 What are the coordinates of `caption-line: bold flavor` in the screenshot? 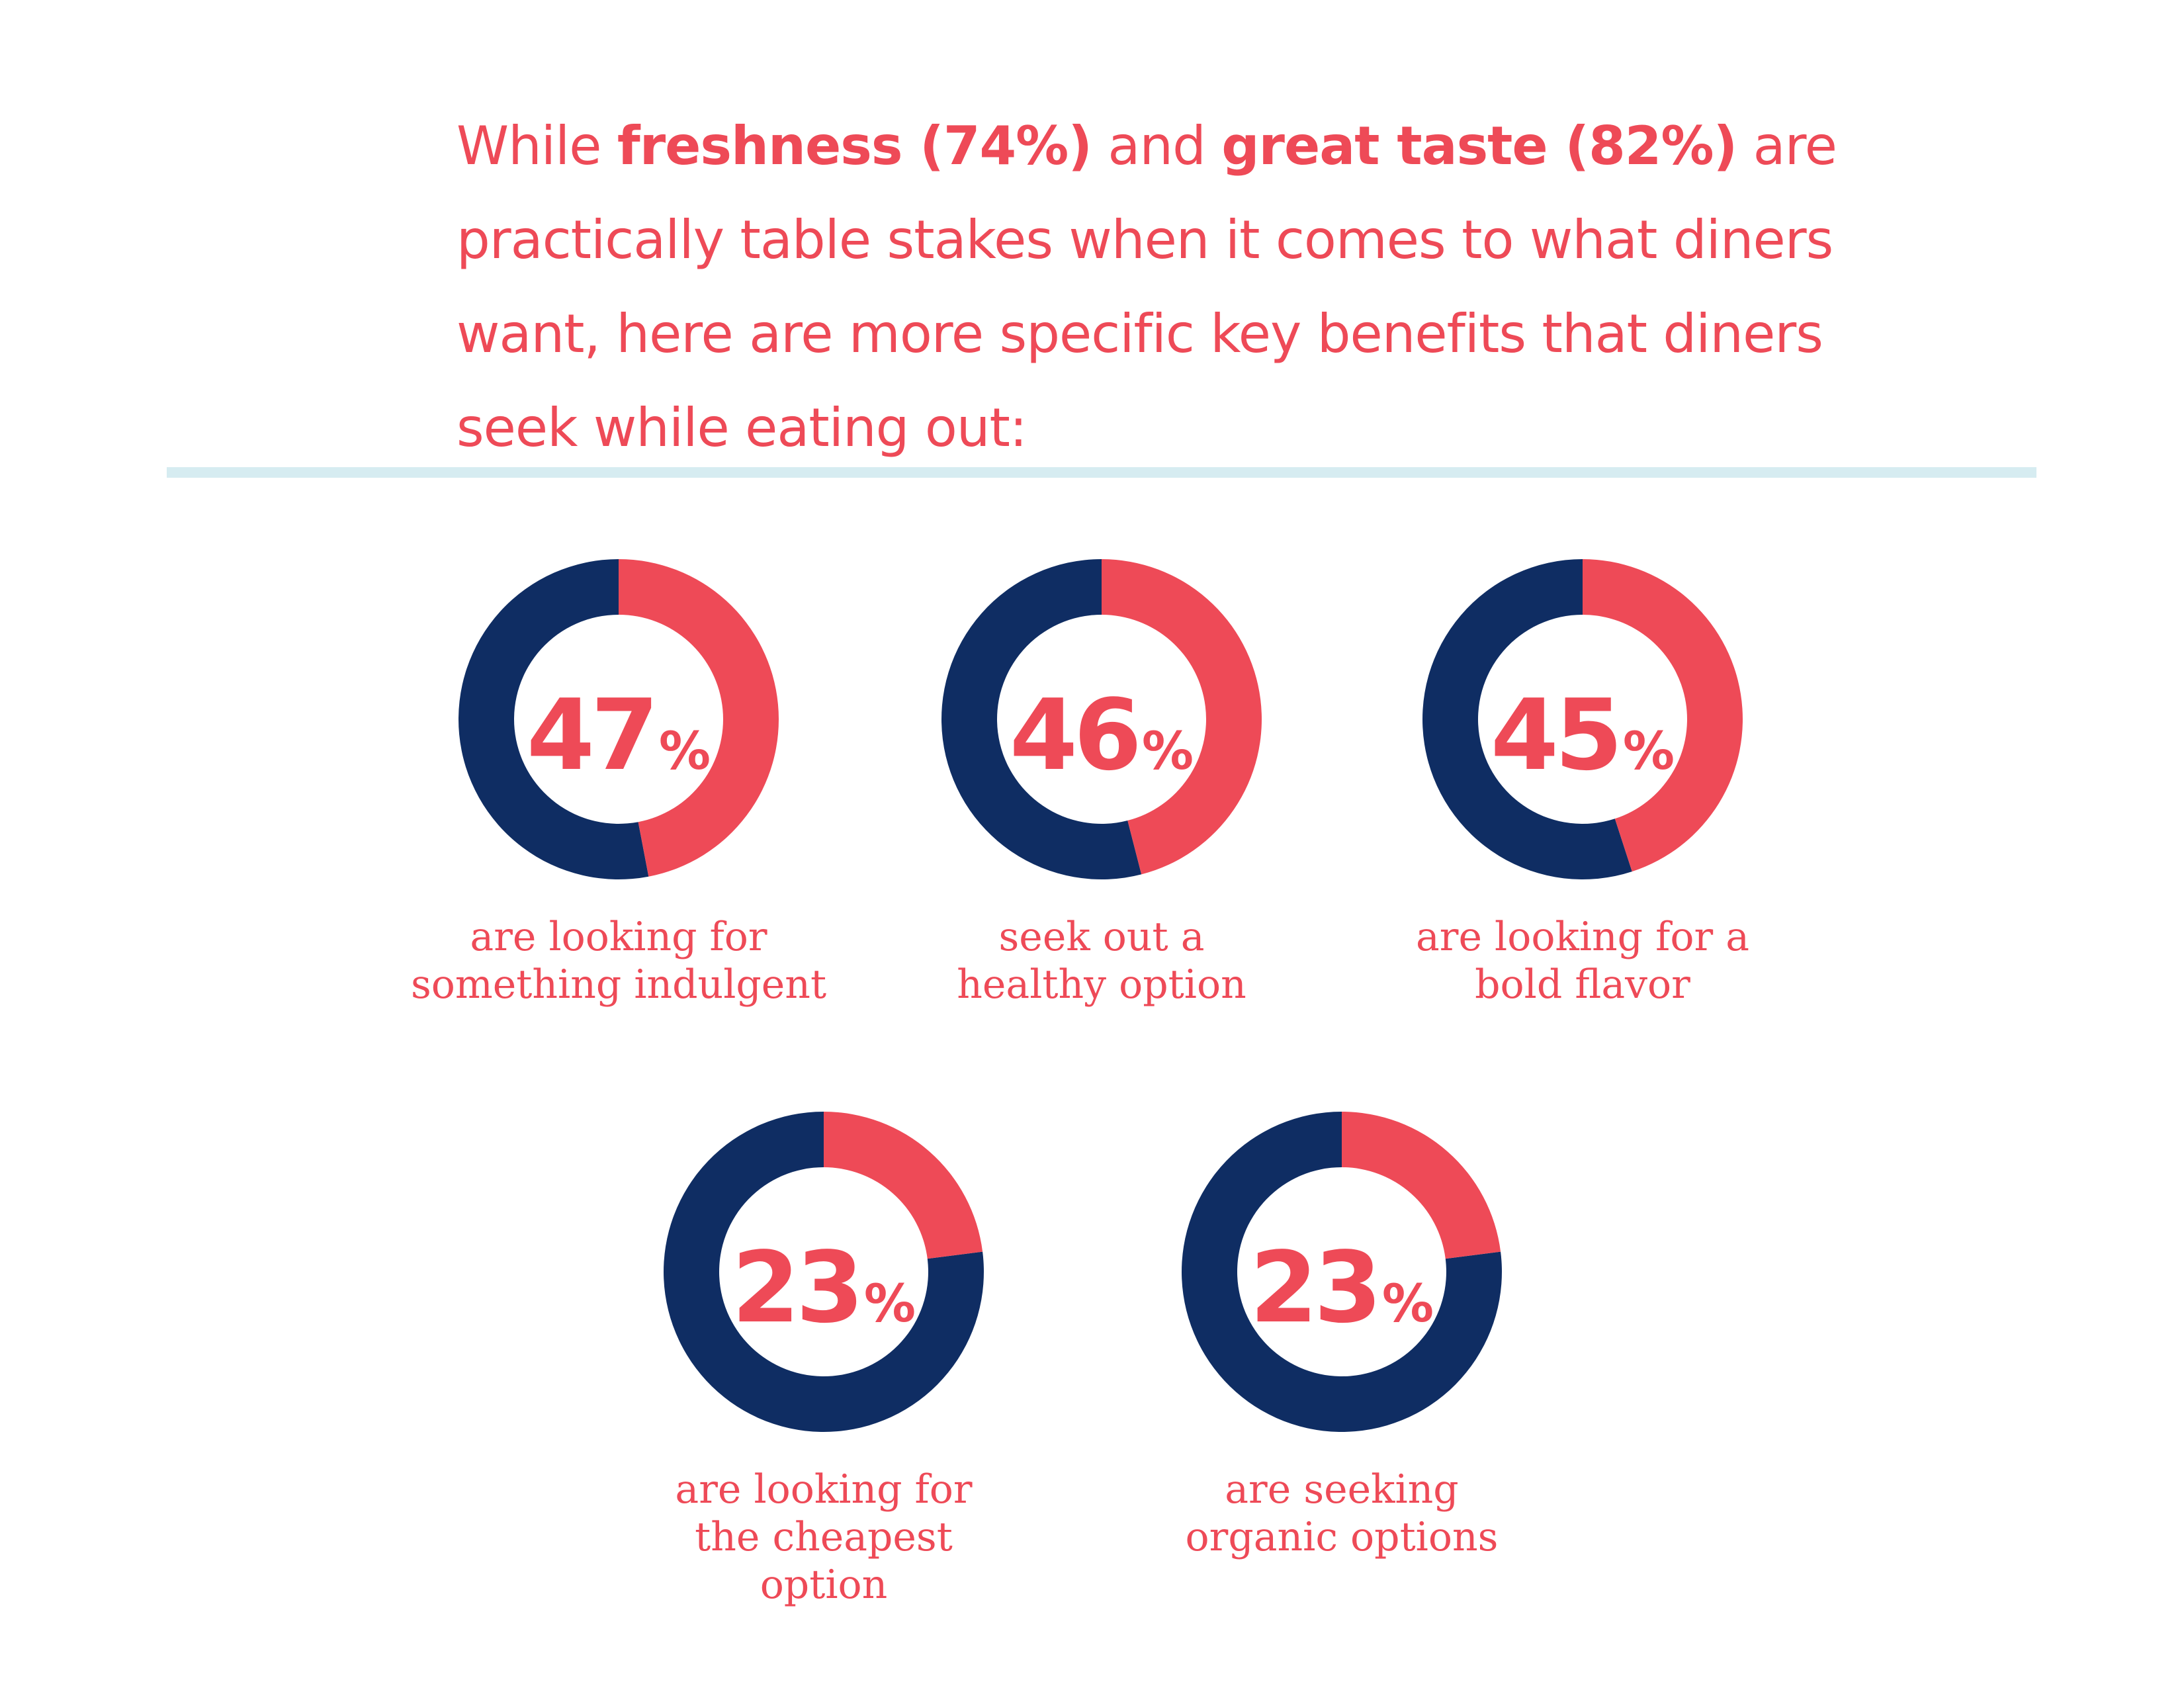 It's located at (1583, 984).